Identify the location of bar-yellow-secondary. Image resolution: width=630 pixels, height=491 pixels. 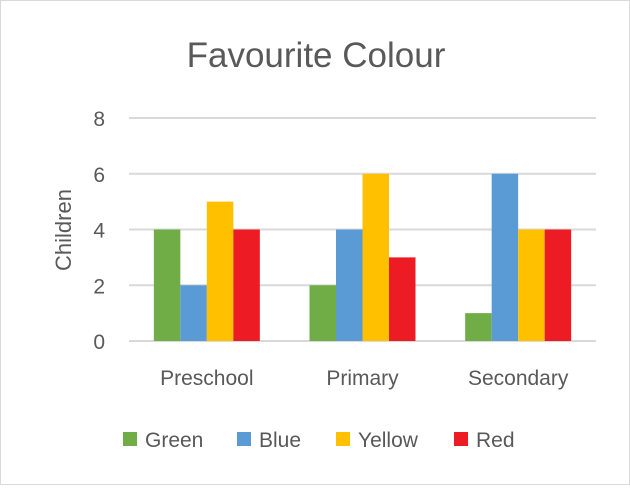
(531, 285).